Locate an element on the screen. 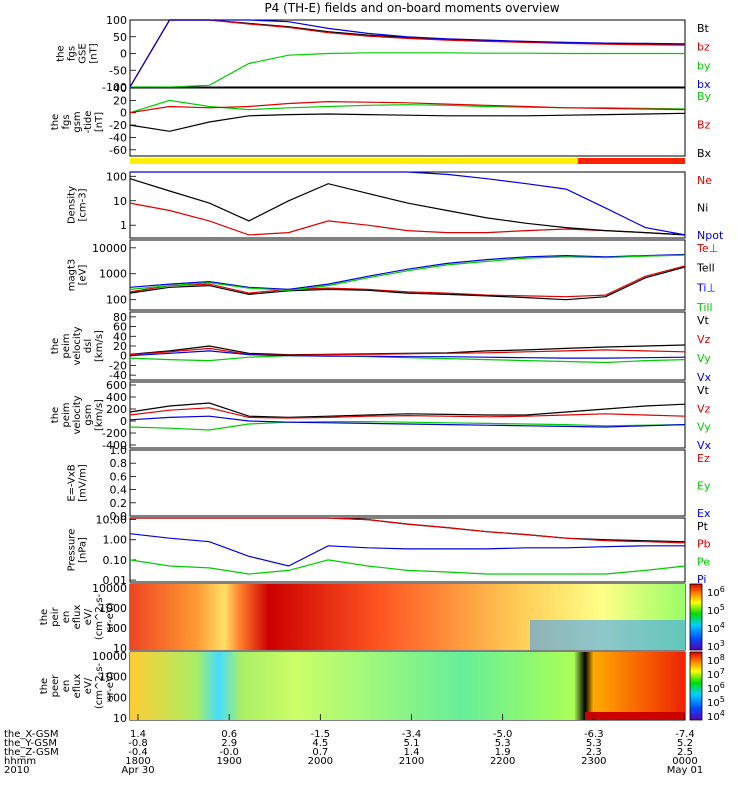 This screenshot has width=750, height=800. x-row-value: -1.5 is located at coordinates (321, 734).